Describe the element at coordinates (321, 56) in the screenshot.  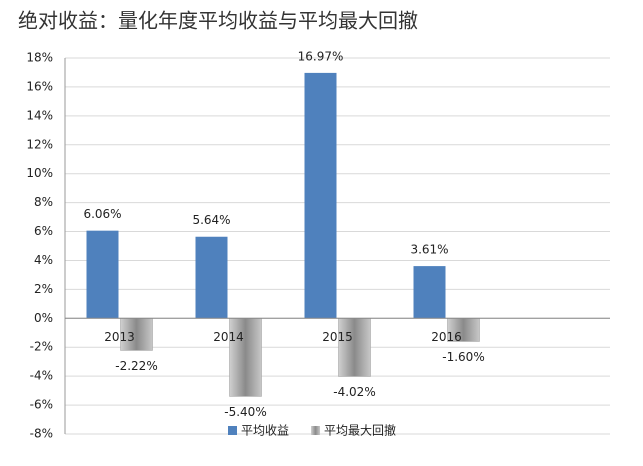
I see `data-label: 16.97%` at that location.